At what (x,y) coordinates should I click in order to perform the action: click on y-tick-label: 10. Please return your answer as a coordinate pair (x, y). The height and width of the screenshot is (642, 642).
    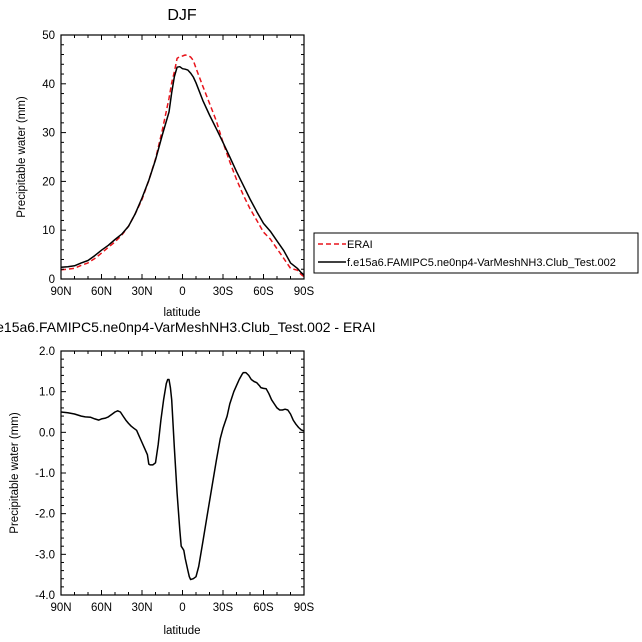
    Looking at the image, I should click on (48, 231).